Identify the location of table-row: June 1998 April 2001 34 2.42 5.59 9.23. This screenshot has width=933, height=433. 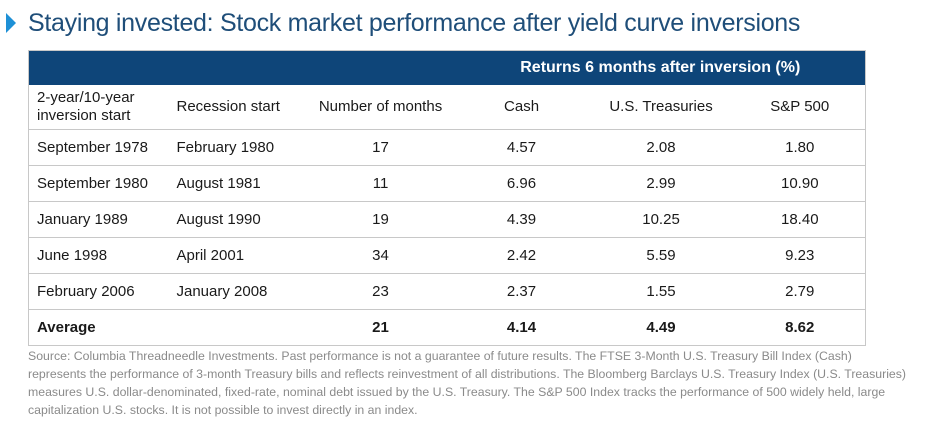
(447, 255).